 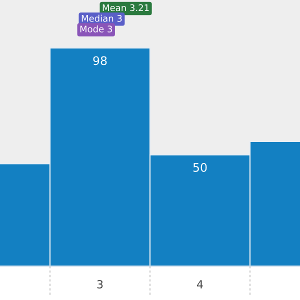 I want to click on x-tick-label: 4, so click(x=200, y=284).